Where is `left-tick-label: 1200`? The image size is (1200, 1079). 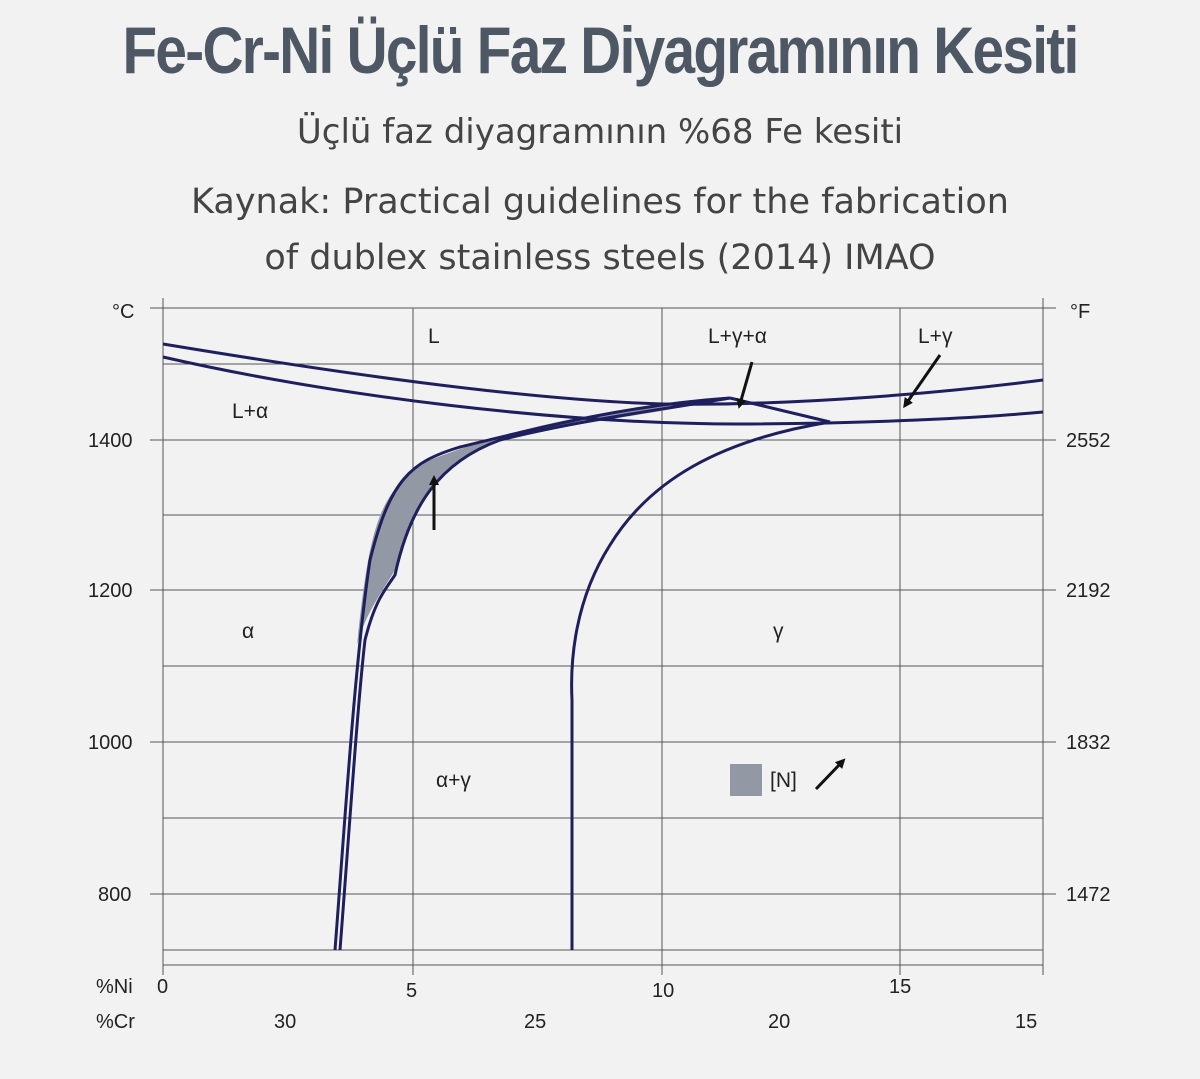 left-tick-label: 1200 is located at coordinates (110, 591).